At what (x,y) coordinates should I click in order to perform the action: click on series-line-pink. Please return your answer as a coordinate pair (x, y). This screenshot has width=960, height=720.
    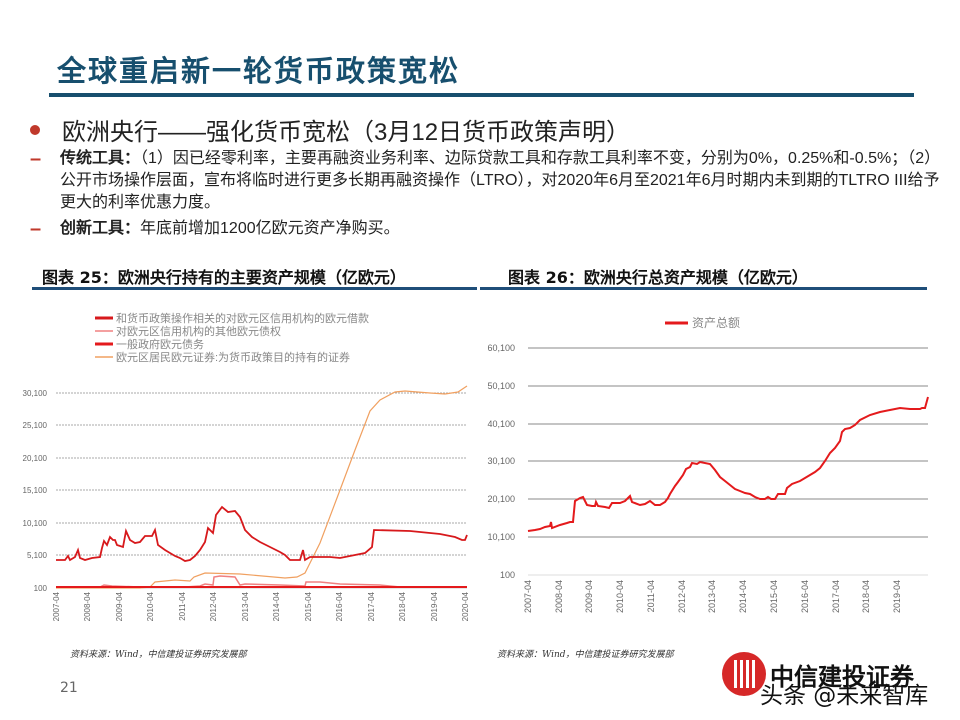
    Looking at the image, I should click on (261, 581).